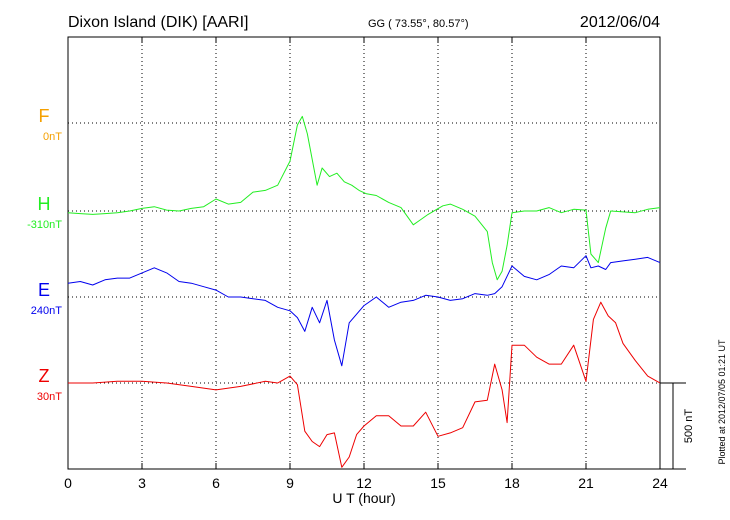  Describe the element at coordinates (158, 22) in the screenshot. I see `station-title: Dixon Island (DIK) [AARI]` at that location.